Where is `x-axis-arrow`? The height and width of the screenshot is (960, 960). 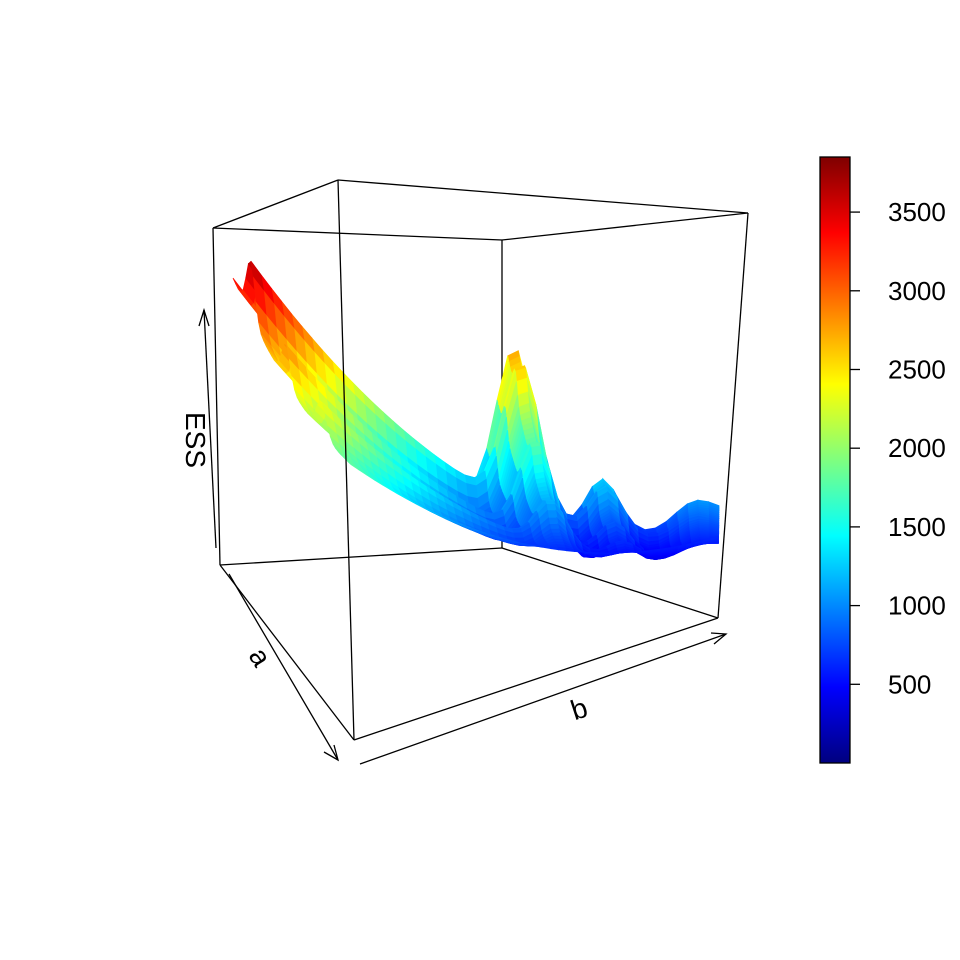
x-axis-arrow is located at coordinates (543, 699).